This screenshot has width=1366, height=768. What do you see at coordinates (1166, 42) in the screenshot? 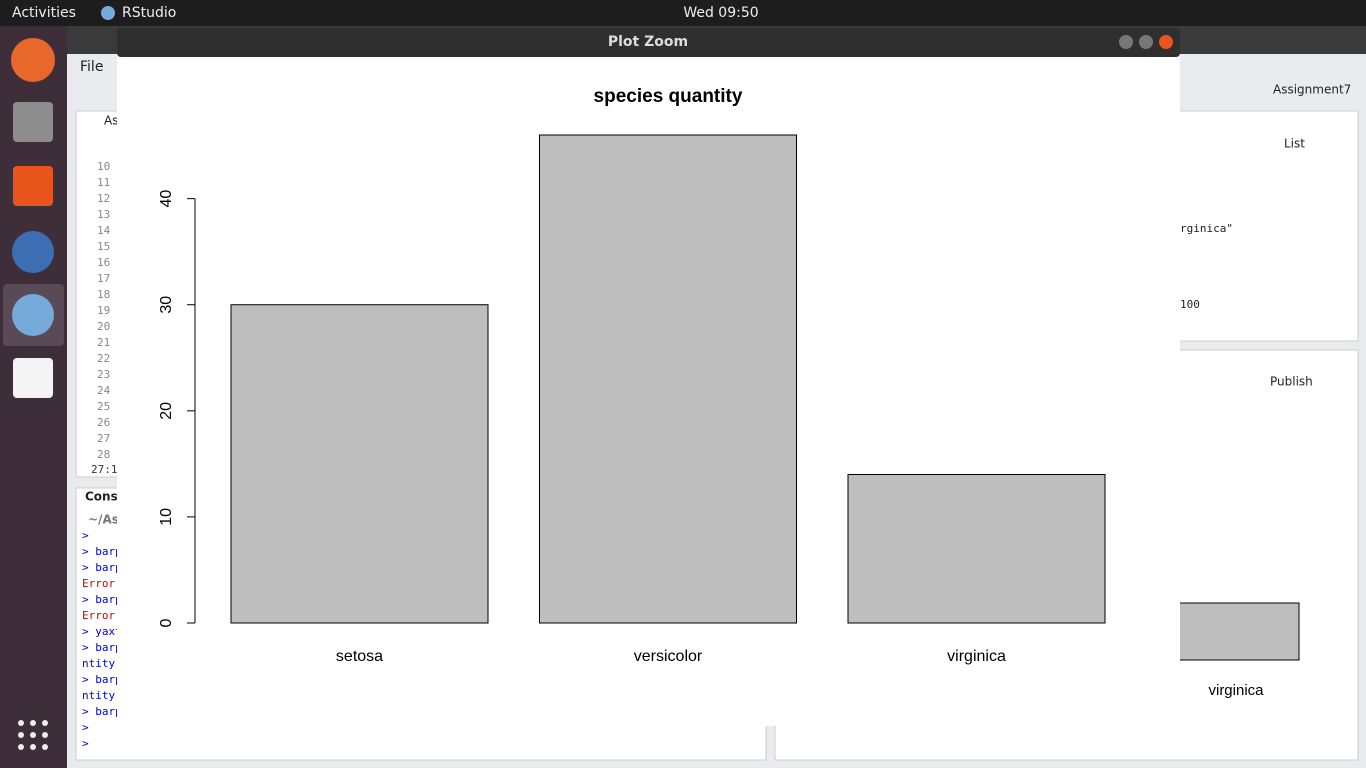
I see `close-button` at bounding box center [1166, 42].